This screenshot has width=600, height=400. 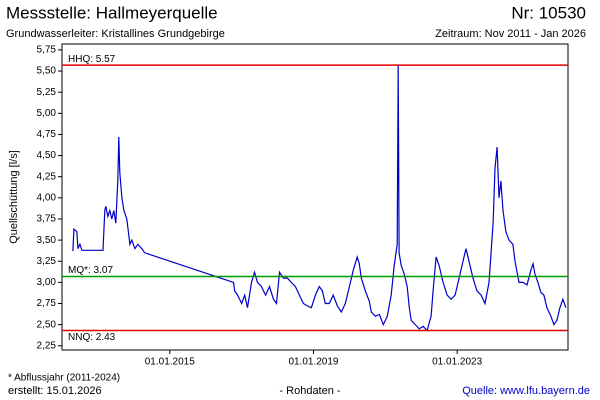 What do you see at coordinates (47, 71) in the screenshot?
I see `y-tick-label: 5,50` at bounding box center [47, 71].